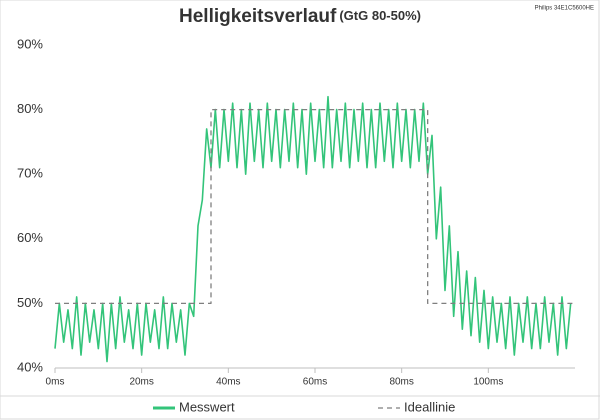 The height and width of the screenshot is (420, 600). Describe the element at coordinates (30, 302) in the screenshot. I see `y-tick-label: 50%` at that location.